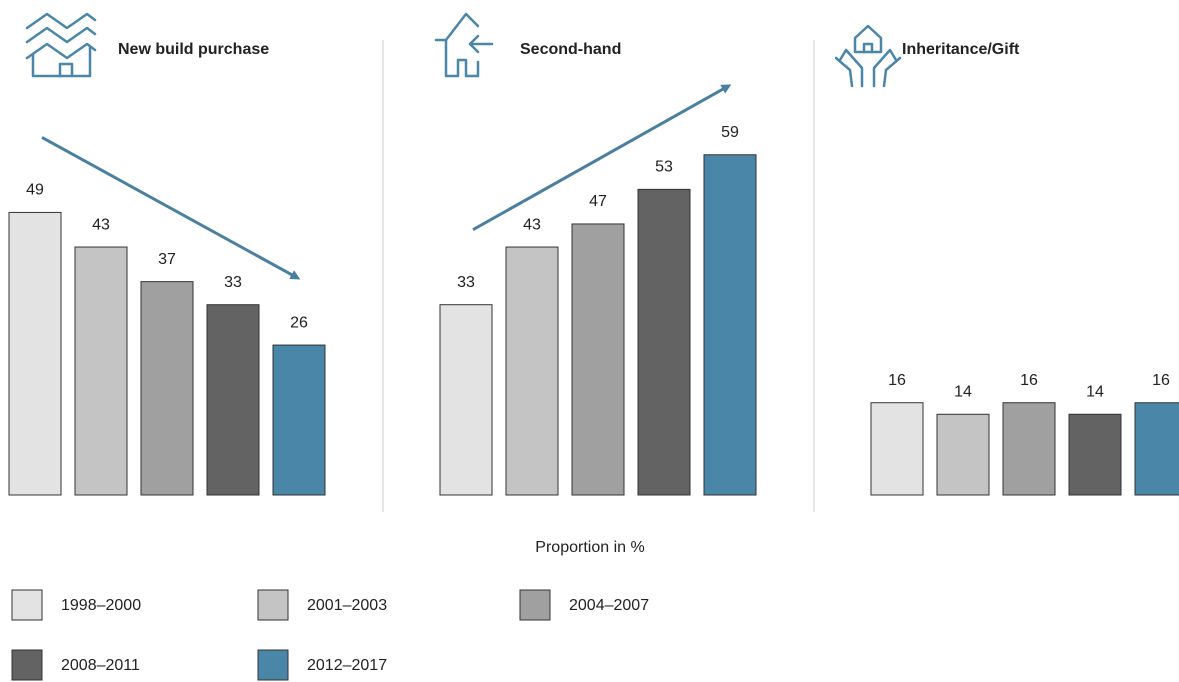 The image size is (1179, 682). Describe the element at coordinates (730, 132) in the screenshot. I see `value-label: 59` at that location.